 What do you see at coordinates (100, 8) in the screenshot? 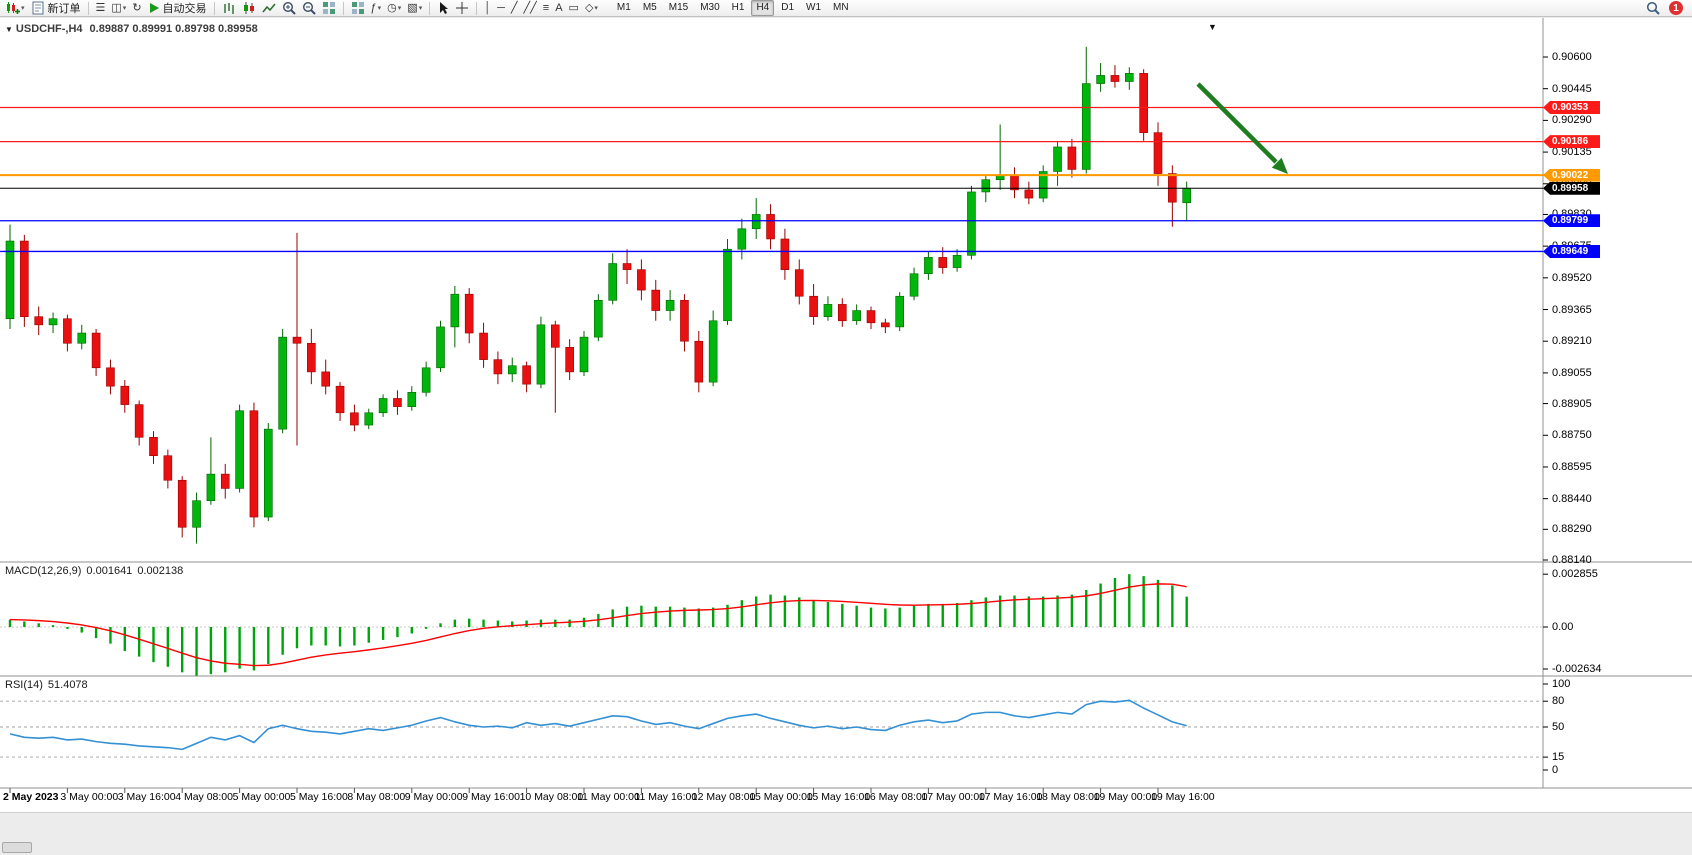
I see `market-depth-icon: ☰` at bounding box center [100, 8].